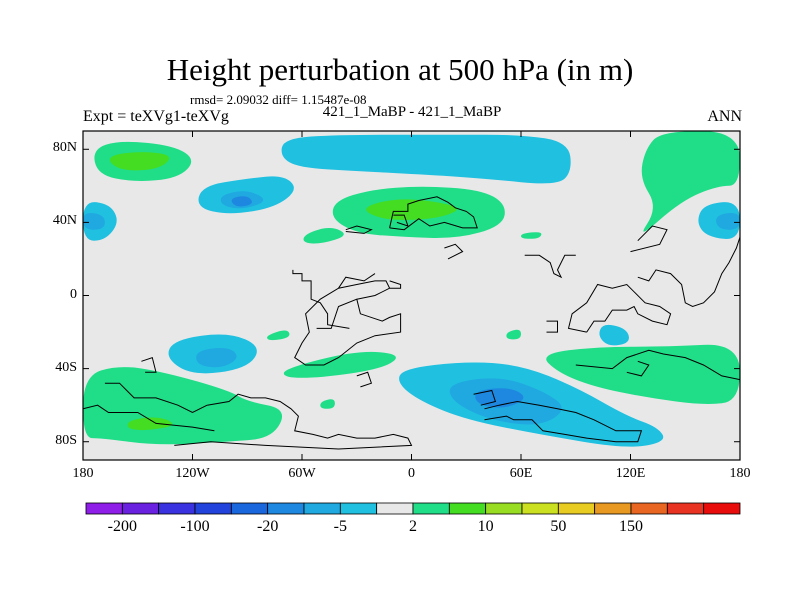  Describe the element at coordinates (558, 526) in the screenshot. I see `colorbar-label-6: 50` at that location.